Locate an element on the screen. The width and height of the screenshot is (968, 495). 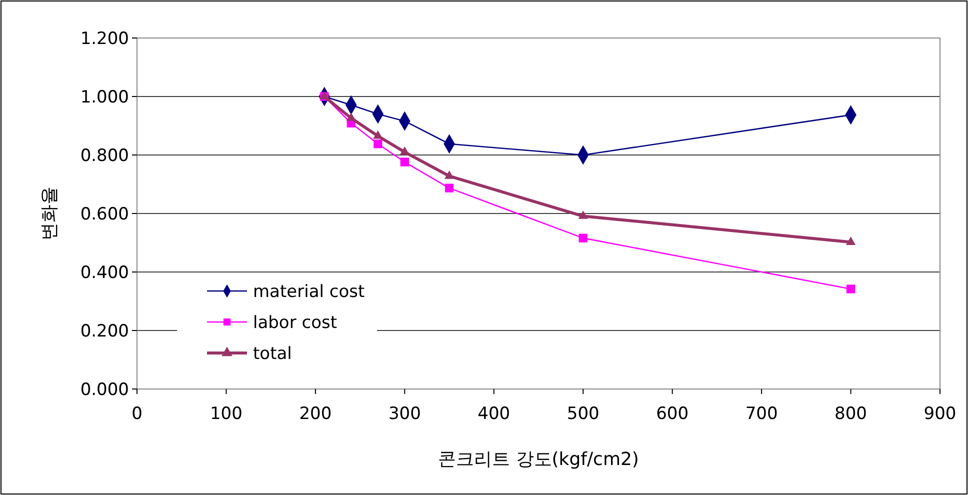
y-tick-label: 0.800 is located at coordinates (104, 156).